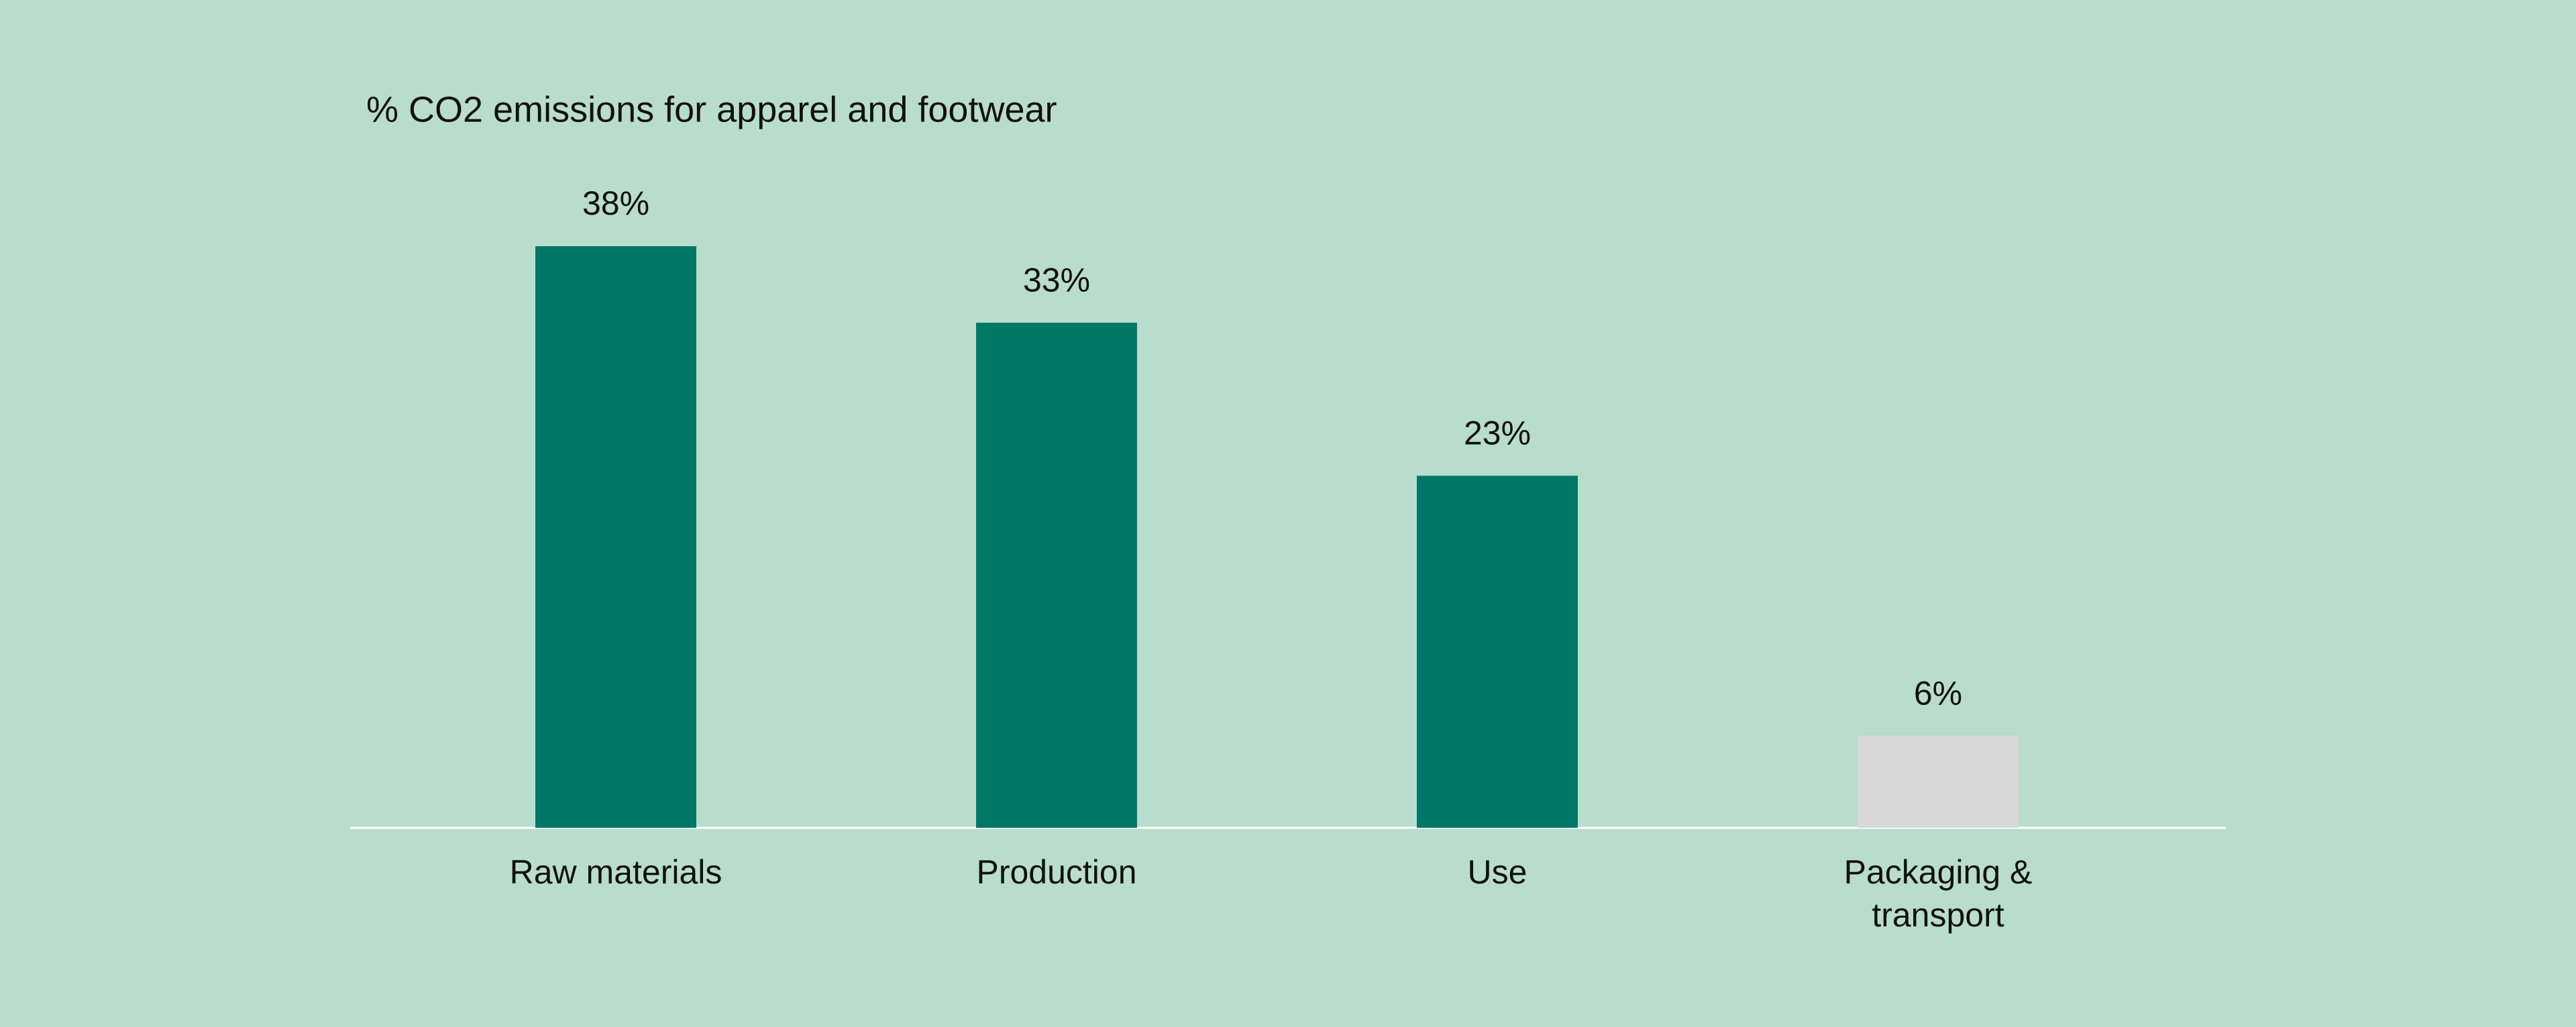  I want to click on x-tick-label: Raw materials, so click(615, 872).